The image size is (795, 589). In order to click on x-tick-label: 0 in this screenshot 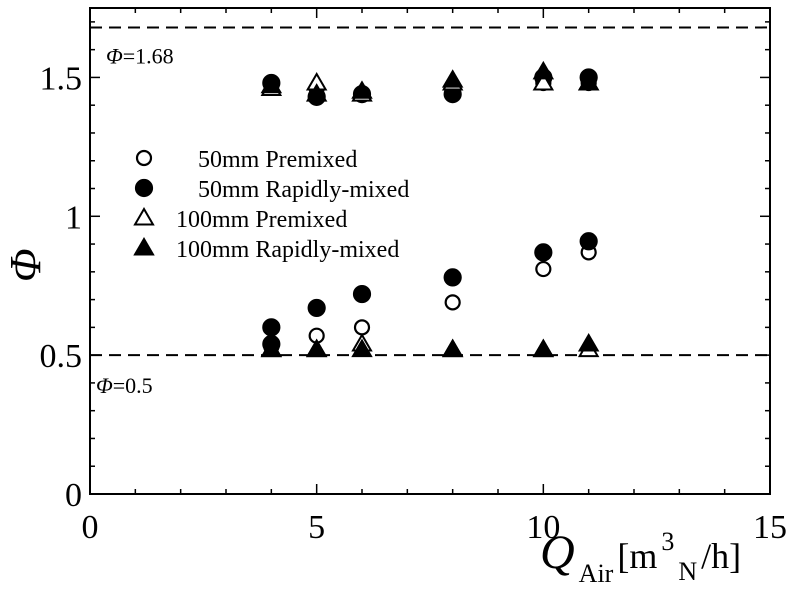, I will do `click(90, 527)`.